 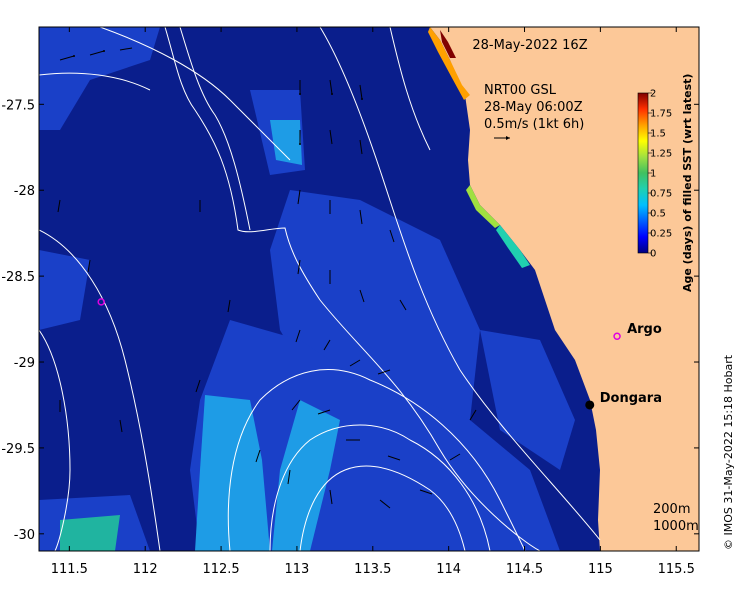 I want to click on current-vector-heads, so click(x=218, y=97).